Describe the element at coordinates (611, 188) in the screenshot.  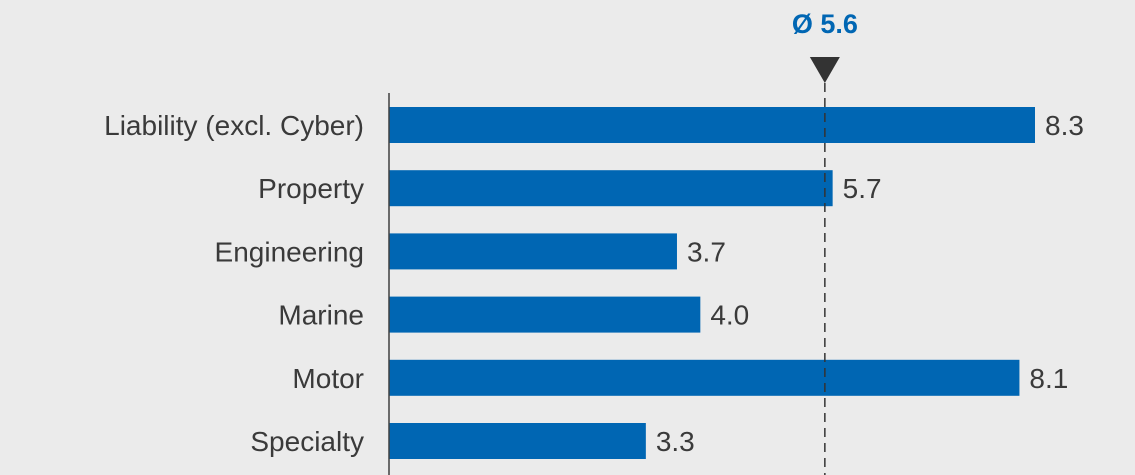
I see `bar-property` at that location.